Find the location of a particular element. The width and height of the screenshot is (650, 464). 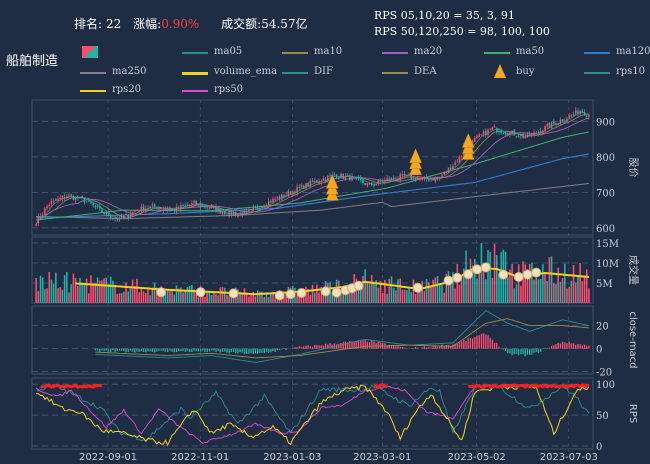

rank-readout: 排名: 22 涨幅:0.90% 成交额:54.57亿 is located at coordinates (191, 23).